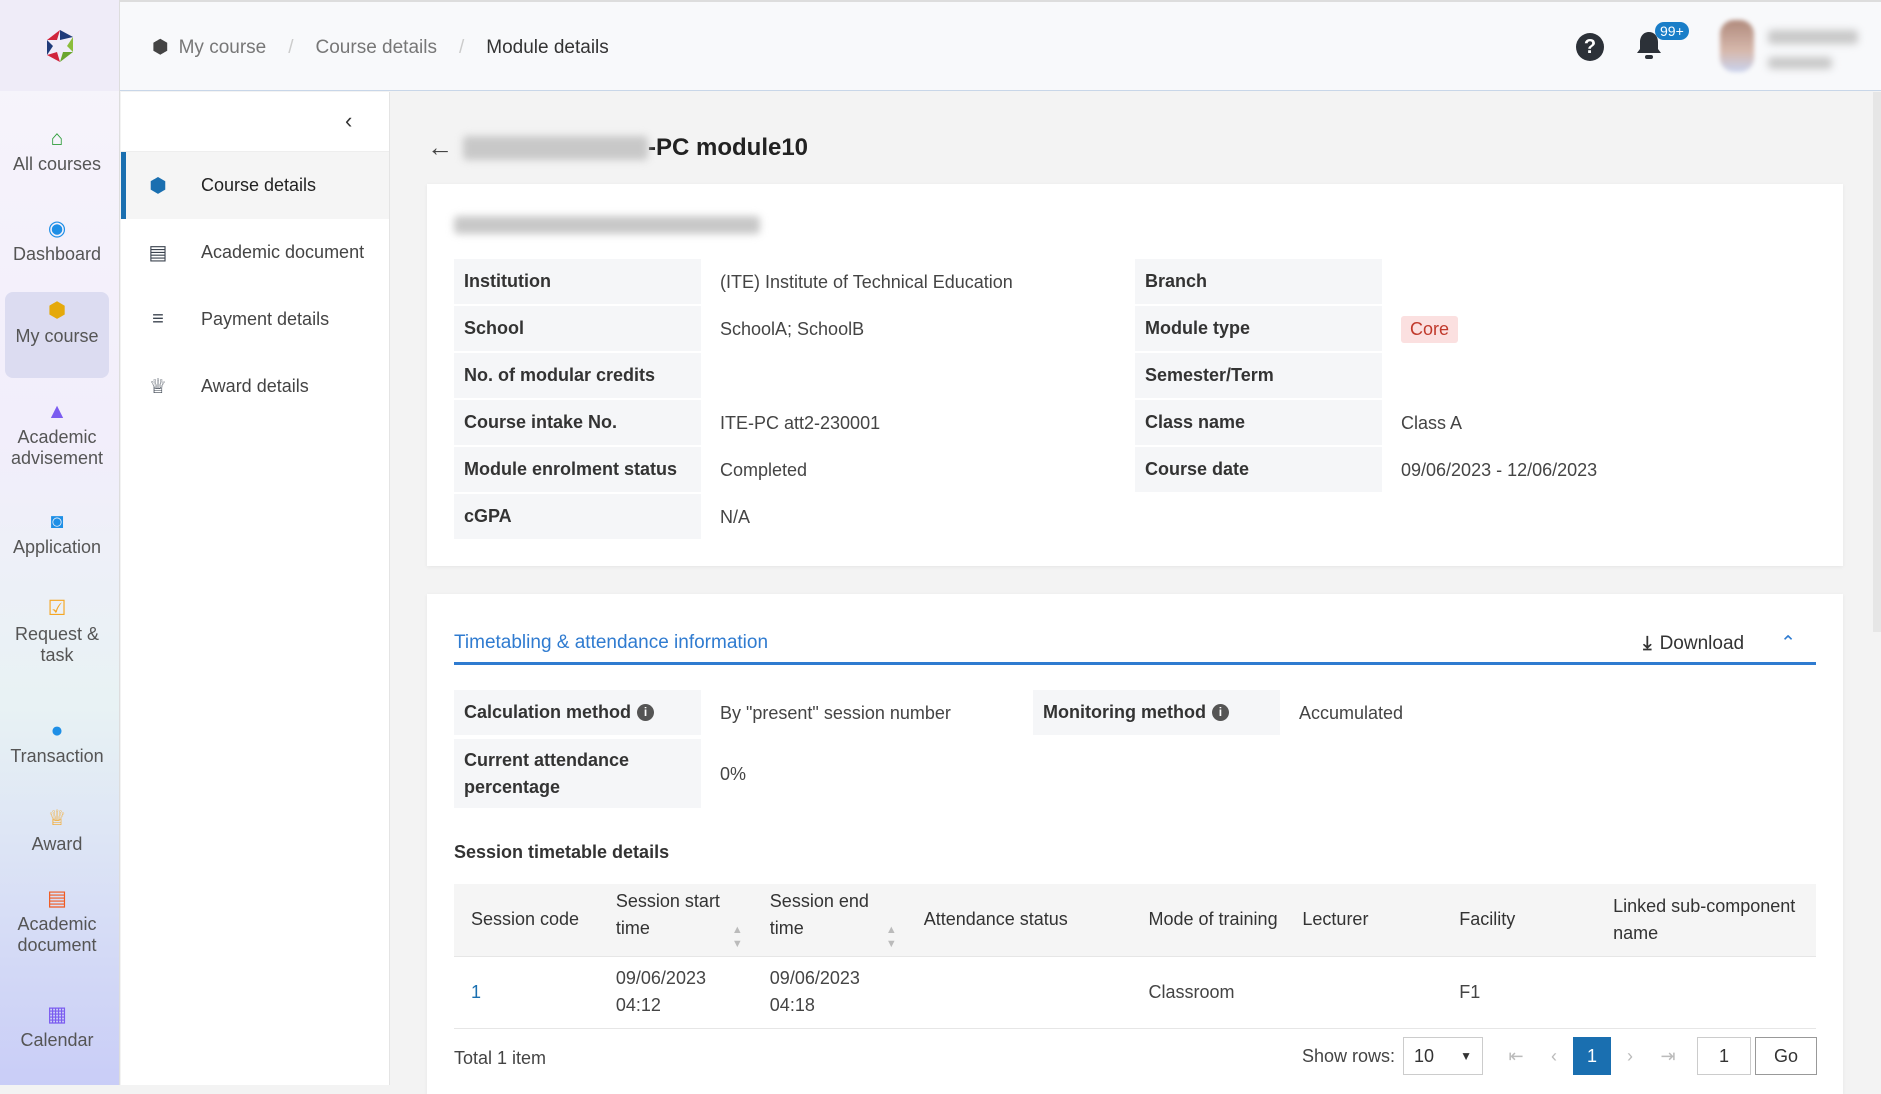  I want to click on monitoring-method-value: Accumulated, so click(1351, 713).